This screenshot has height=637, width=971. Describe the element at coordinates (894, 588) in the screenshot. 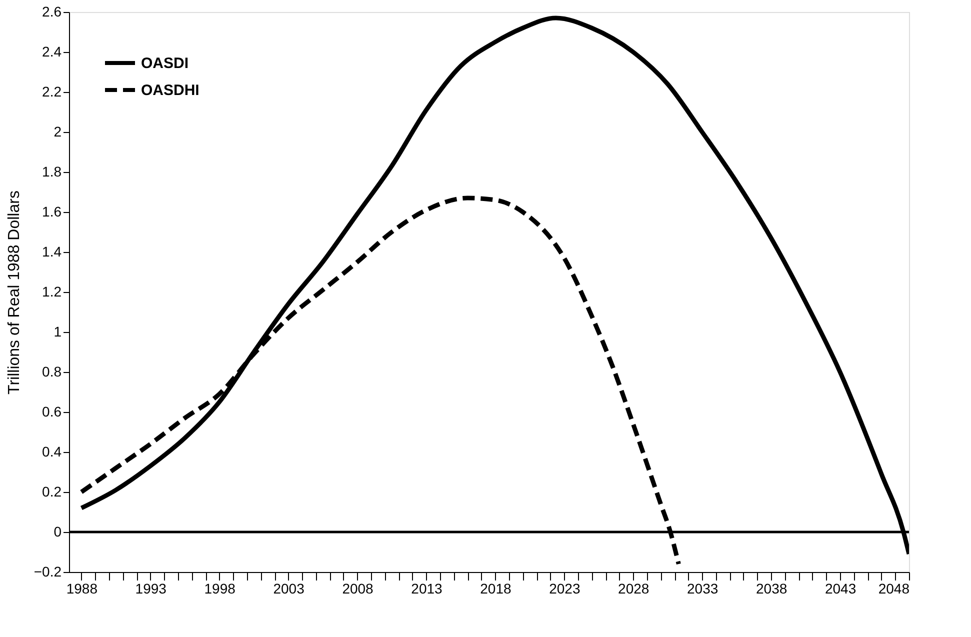

I see `x-tick-label: 2048` at that location.